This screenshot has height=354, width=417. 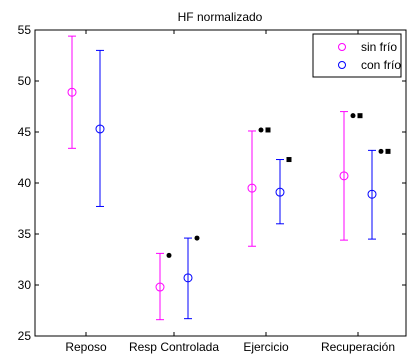 I want to click on legend-box, so click(x=357, y=55).